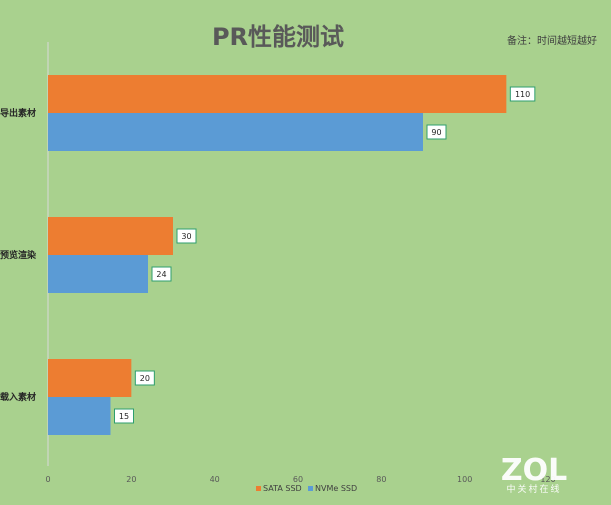 The height and width of the screenshot is (505, 611). Describe the element at coordinates (18, 397) in the screenshot. I see `category-label-3: 载入素材` at that location.